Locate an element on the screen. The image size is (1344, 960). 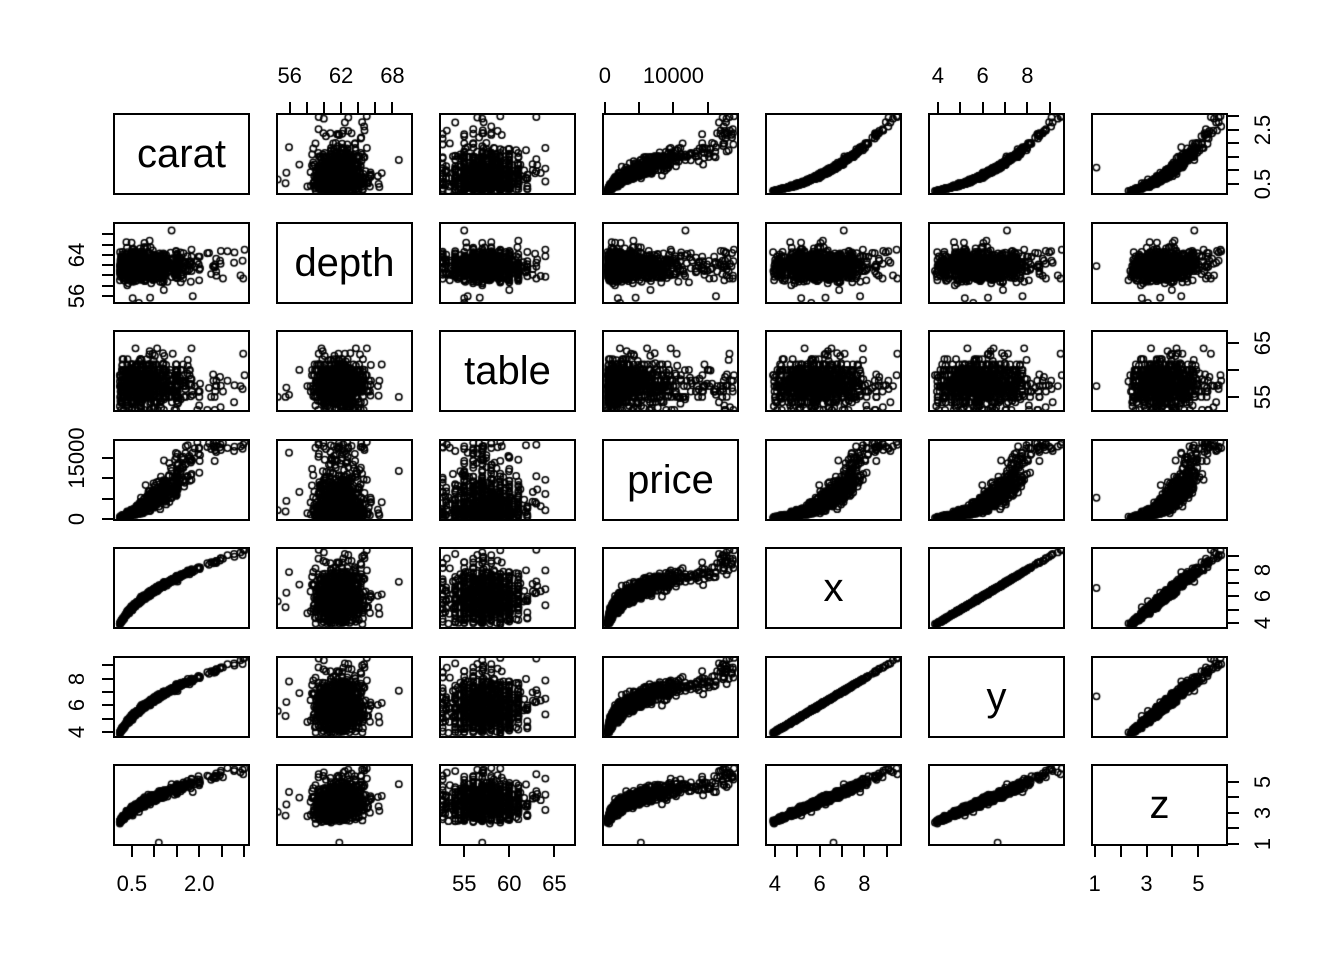
scatter-panel-z-vs-y is located at coordinates (1159, 697).